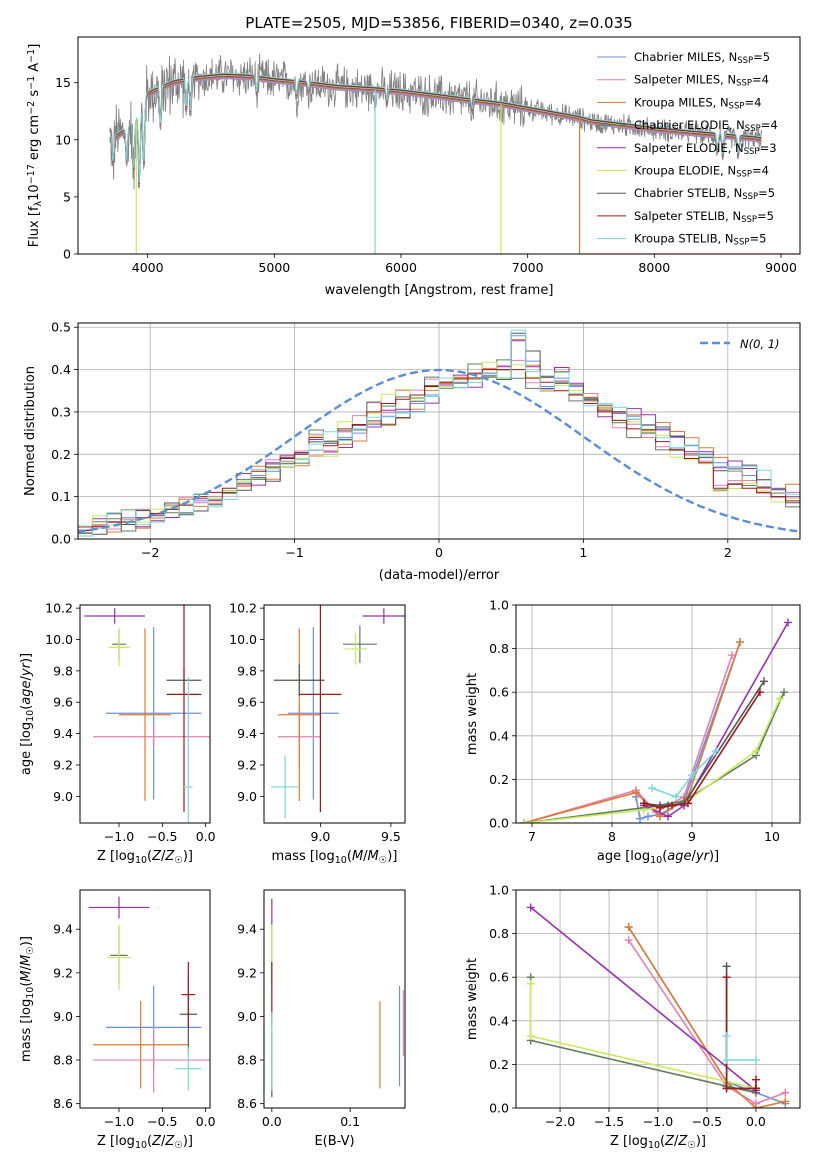  I want to click on model-spectrum-c3, so click(435, 131).